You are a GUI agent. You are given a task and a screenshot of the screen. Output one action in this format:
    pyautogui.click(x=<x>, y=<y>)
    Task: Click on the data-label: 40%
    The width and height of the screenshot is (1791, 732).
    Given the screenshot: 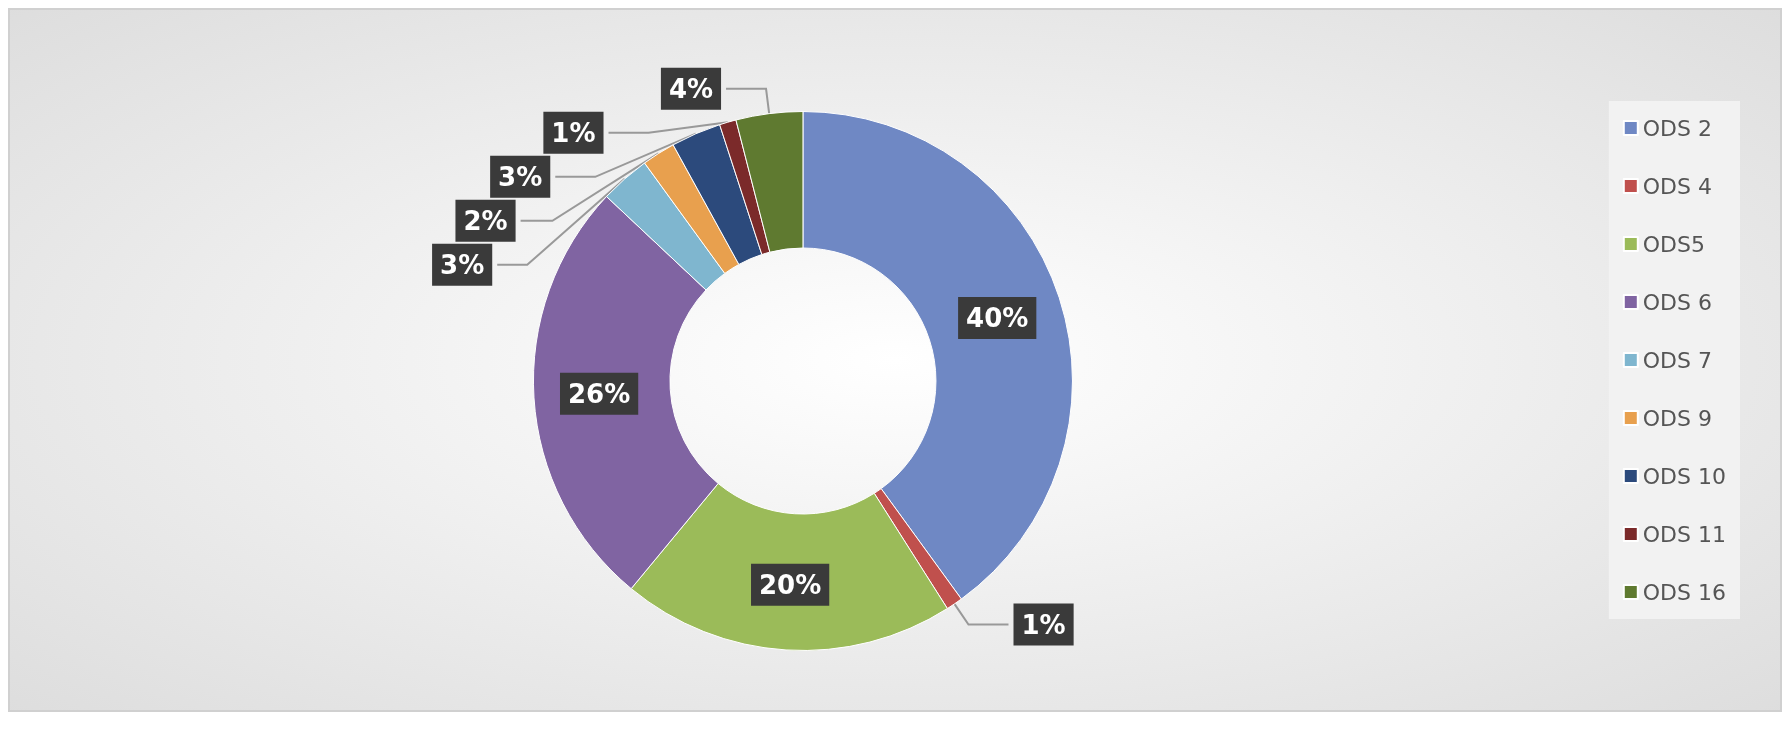 What is the action you would take?
    pyautogui.click(x=997, y=317)
    